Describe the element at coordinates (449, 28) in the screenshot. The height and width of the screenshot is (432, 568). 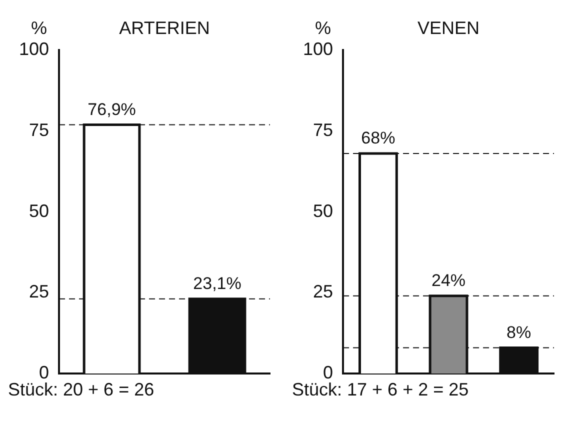
I see `chart-title: VENEN` at that location.